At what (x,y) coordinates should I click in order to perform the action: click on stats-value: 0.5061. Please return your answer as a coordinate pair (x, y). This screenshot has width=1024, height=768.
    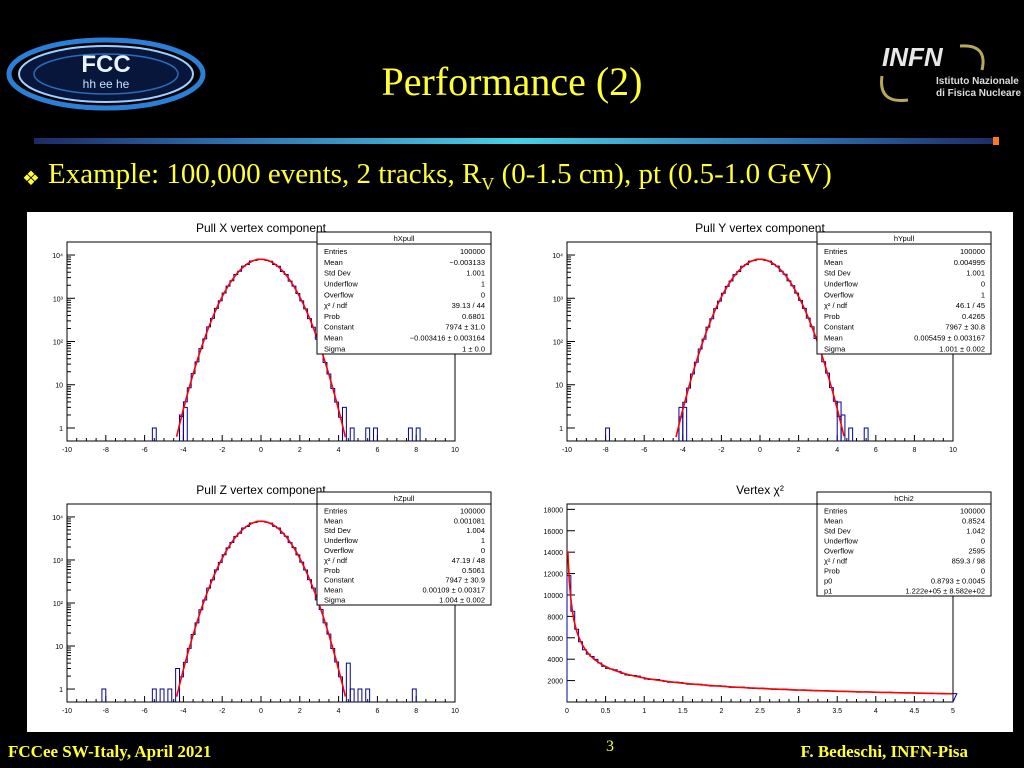
    Looking at the image, I should click on (473, 570).